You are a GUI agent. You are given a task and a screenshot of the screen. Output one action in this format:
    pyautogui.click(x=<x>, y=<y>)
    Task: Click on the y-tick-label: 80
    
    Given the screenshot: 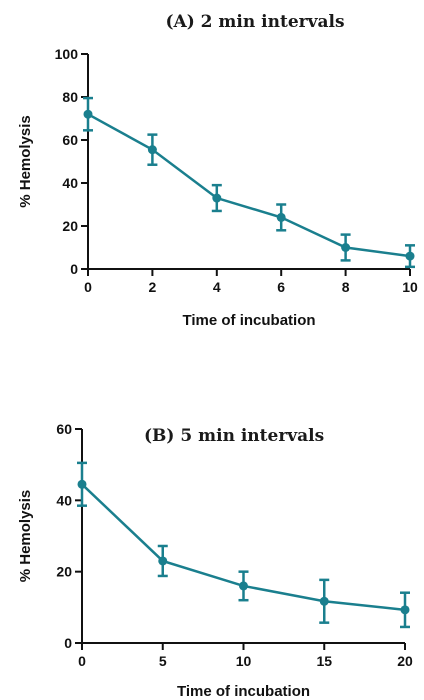 What is the action you would take?
    pyautogui.click(x=70, y=97)
    